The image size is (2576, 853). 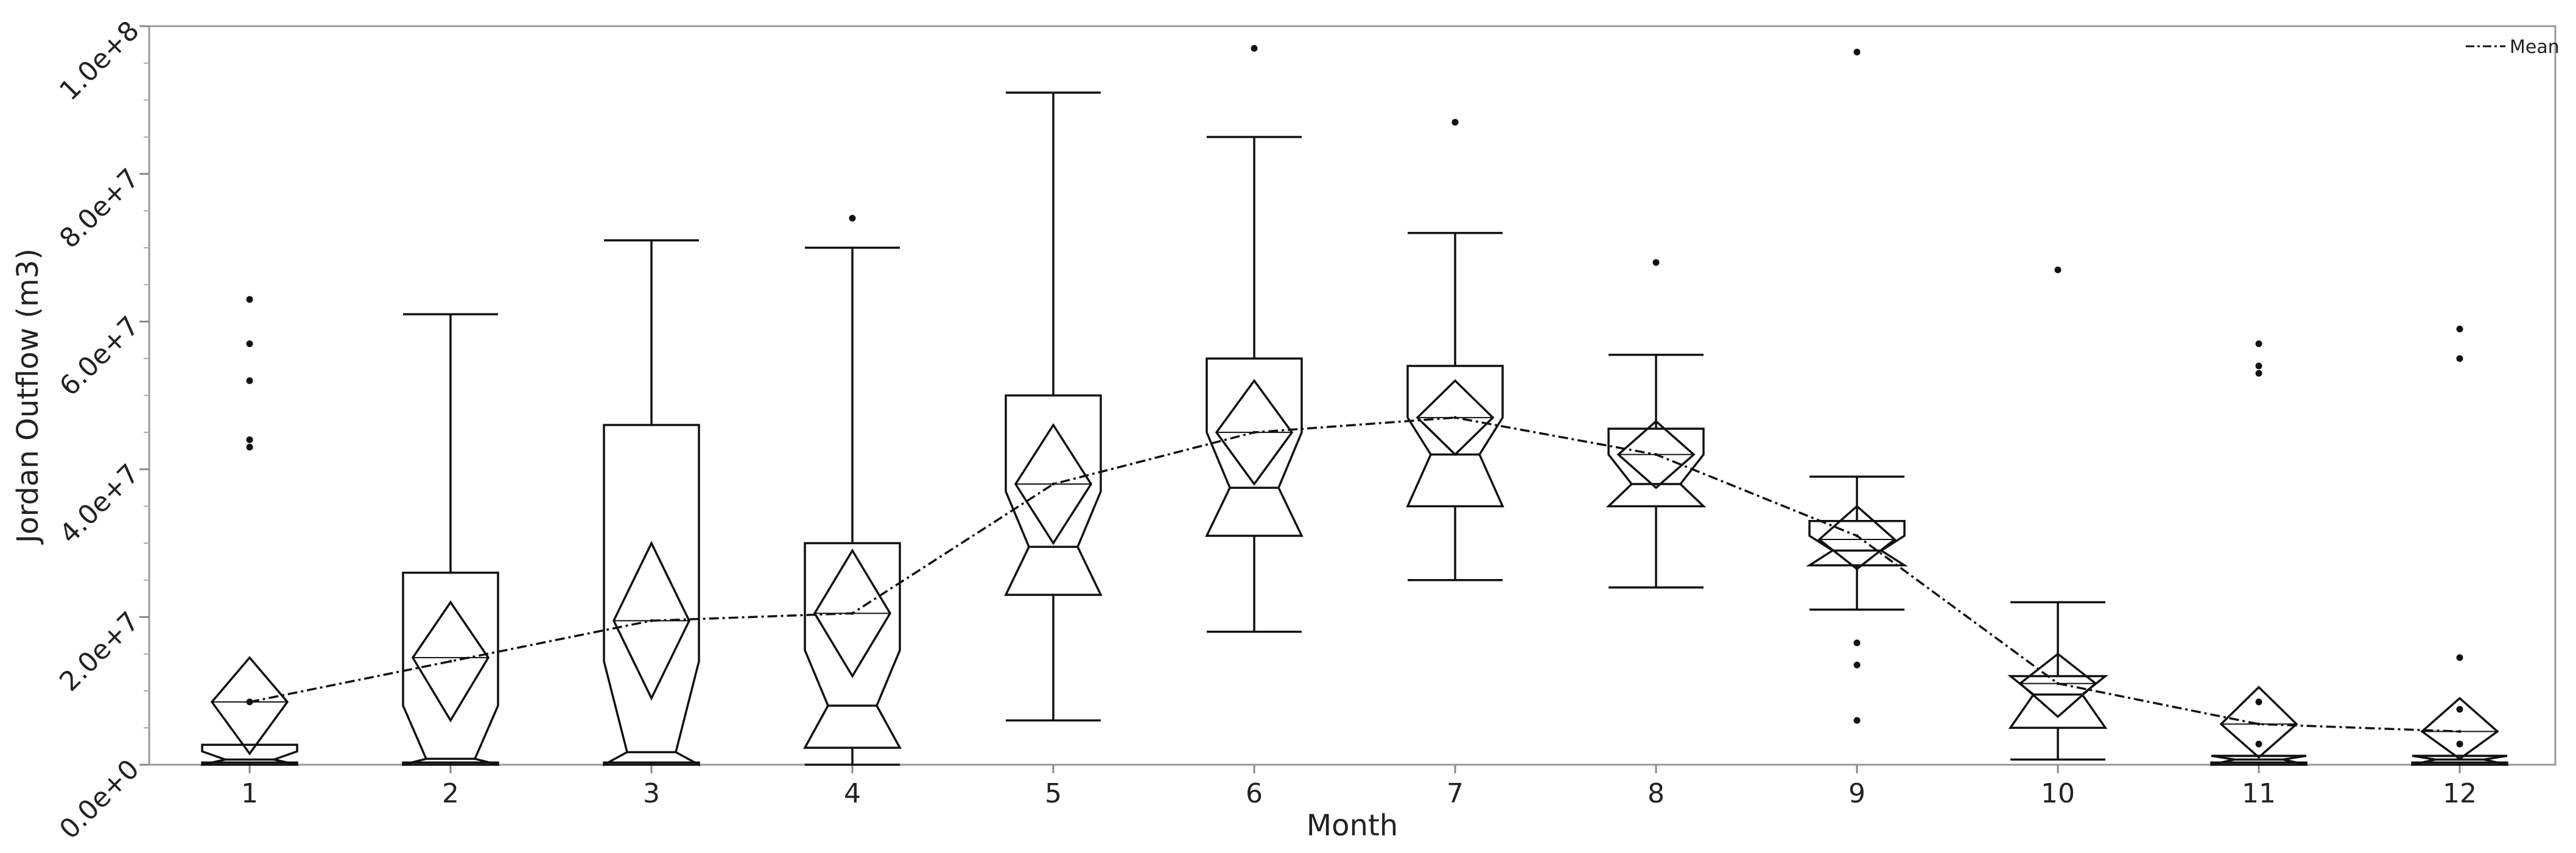 What do you see at coordinates (1053, 793) in the screenshot?
I see `x-tick-label: 5` at bounding box center [1053, 793].